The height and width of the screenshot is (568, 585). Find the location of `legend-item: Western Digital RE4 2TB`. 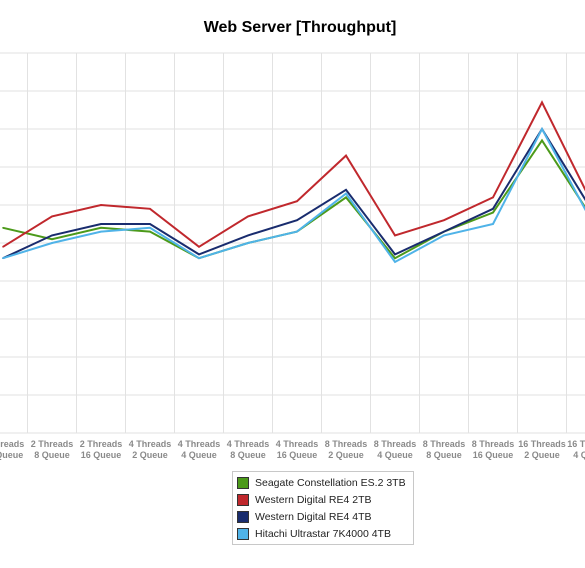

legend-item: Western Digital RE4 2TB is located at coordinates (323, 499).